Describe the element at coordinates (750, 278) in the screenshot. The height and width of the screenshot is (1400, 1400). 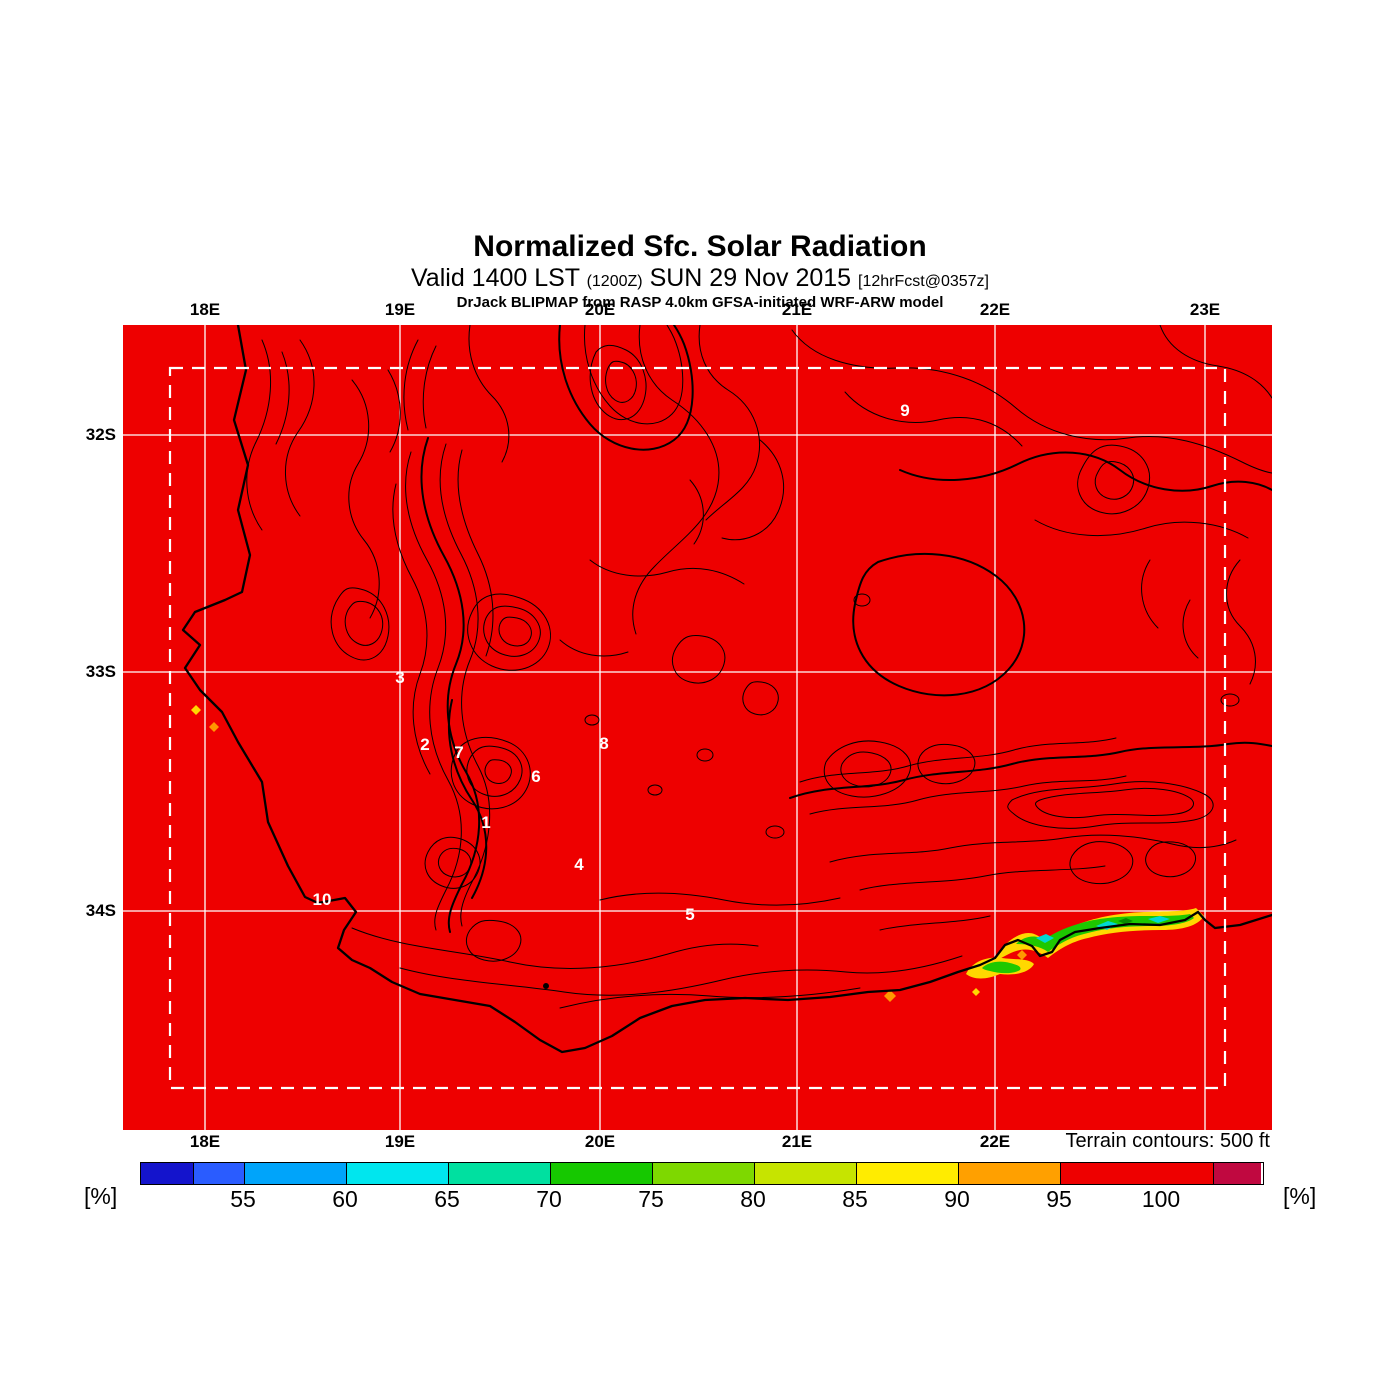
I see `valid-date: SUN 29 Nov 2015` at that location.